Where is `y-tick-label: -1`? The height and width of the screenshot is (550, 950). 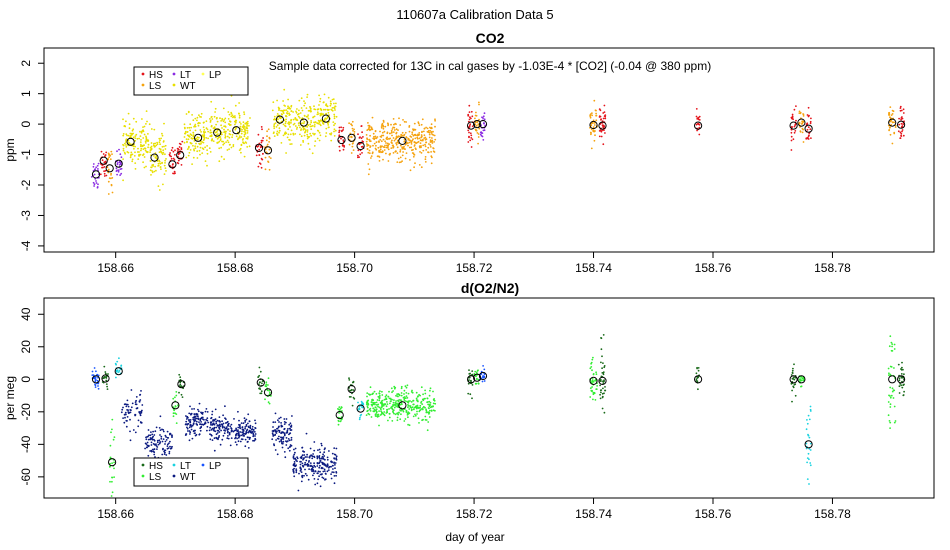
y-tick-label: -1 is located at coordinates (26, 154).